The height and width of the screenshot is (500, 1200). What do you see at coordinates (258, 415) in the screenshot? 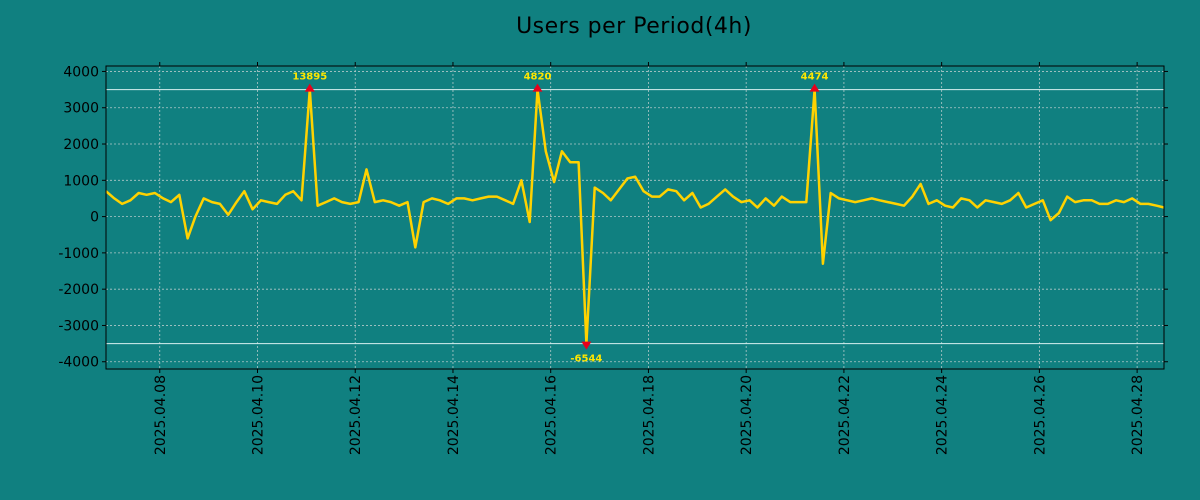
I see `x-tick-label: 2025.04.10` at bounding box center [258, 415].